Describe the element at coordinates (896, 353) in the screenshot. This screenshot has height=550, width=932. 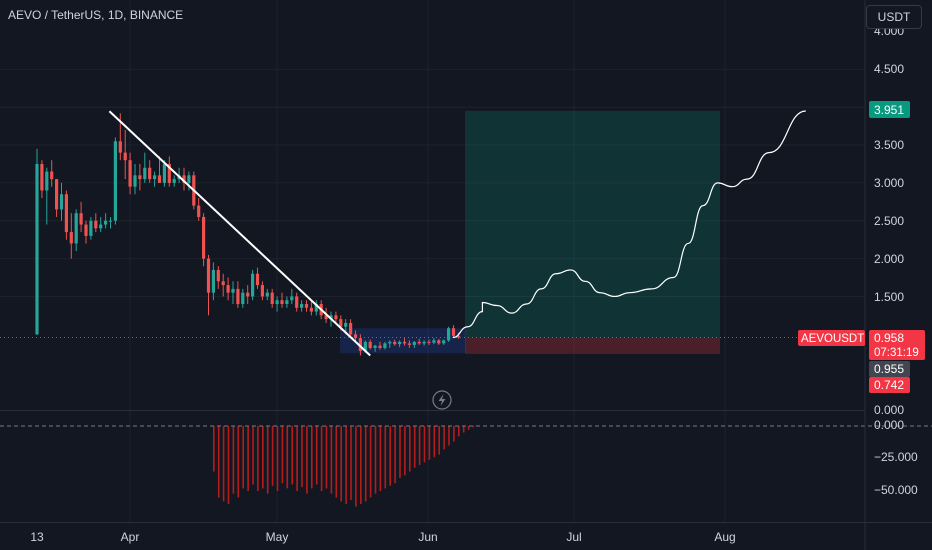
I see `svg-text: 07:31:19` at that location.